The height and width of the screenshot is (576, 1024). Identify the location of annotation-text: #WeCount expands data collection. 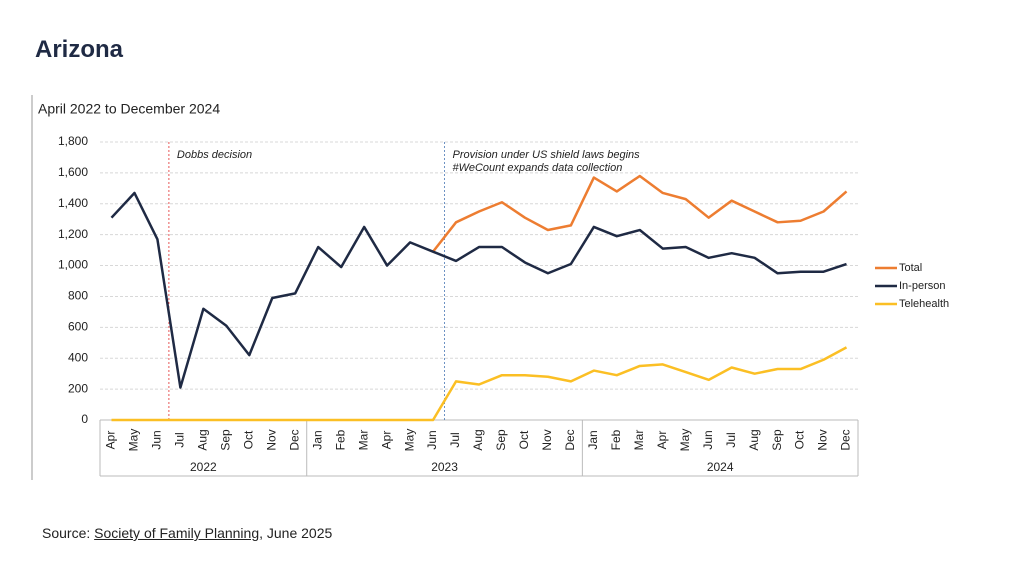
(538, 168).